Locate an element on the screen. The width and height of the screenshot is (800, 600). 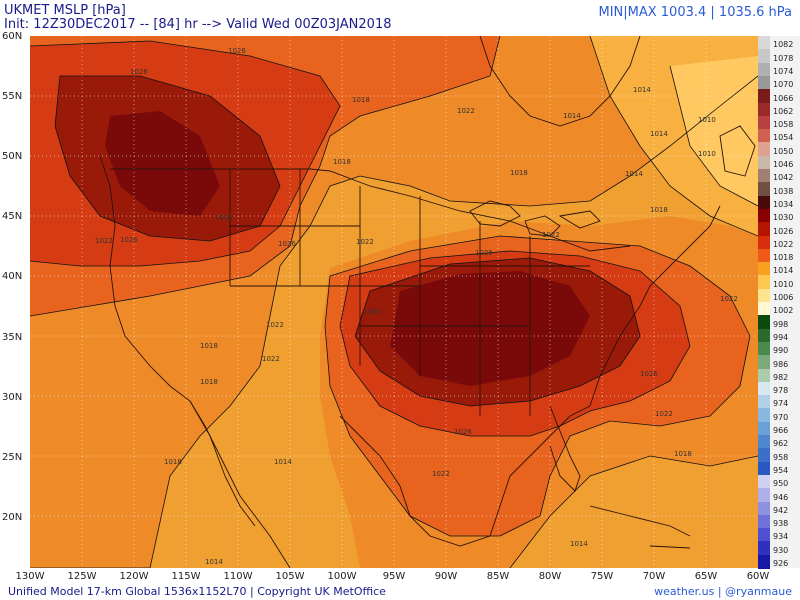
colorbar-label: 978 is located at coordinates (781, 391).